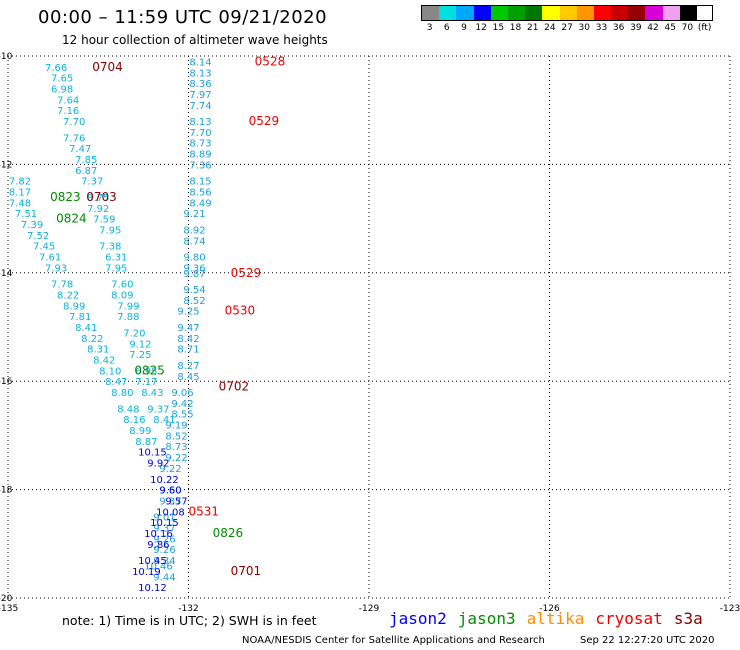  Describe the element at coordinates (194, 230) in the screenshot. I see `wave-height-value: 8.92` at that location.